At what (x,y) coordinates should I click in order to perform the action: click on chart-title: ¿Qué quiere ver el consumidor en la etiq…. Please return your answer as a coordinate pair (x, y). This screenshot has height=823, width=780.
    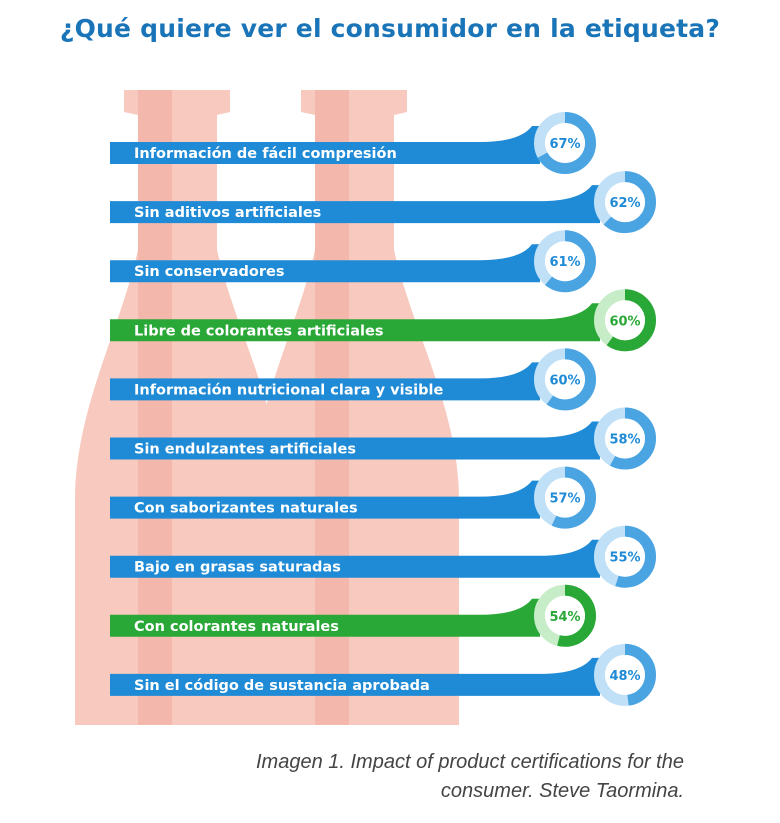
    Looking at the image, I should click on (390, 28).